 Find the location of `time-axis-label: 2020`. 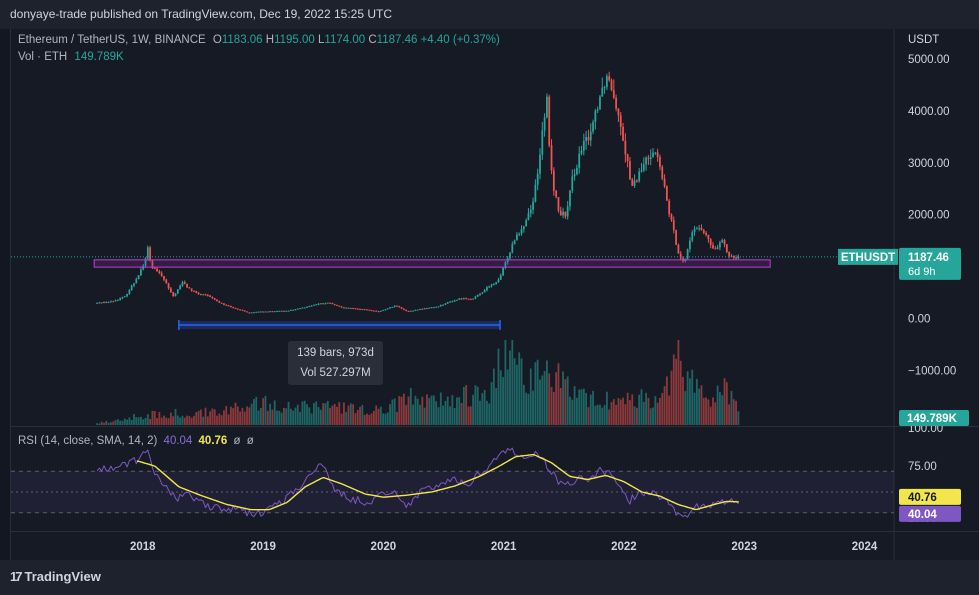

time-axis-label: 2020 is located at coordinates (384, 547).